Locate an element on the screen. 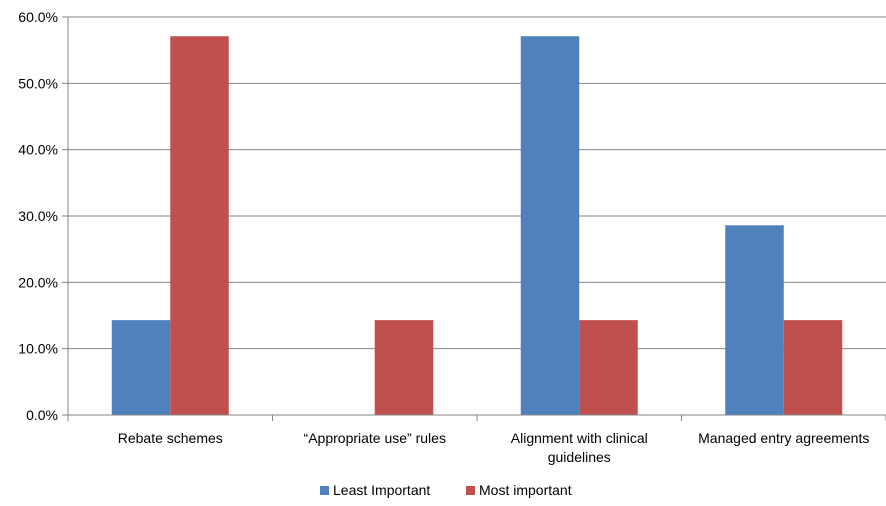 The height and width of the screenshot is (506, 886). y-tick-label: 0.0% is located at coordinates (42, 415).